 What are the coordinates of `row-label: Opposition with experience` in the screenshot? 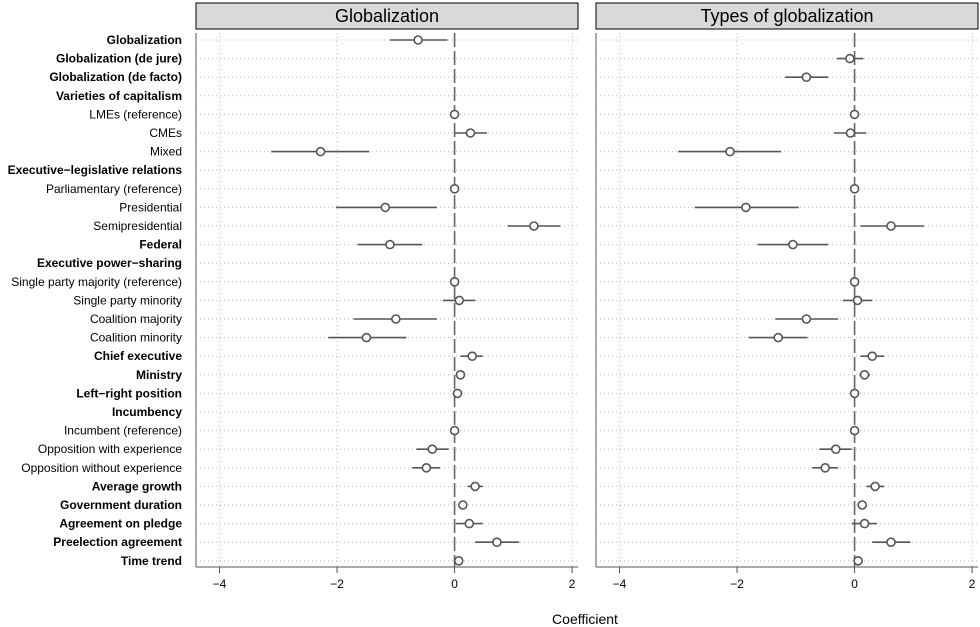 It's located at (110, 449).